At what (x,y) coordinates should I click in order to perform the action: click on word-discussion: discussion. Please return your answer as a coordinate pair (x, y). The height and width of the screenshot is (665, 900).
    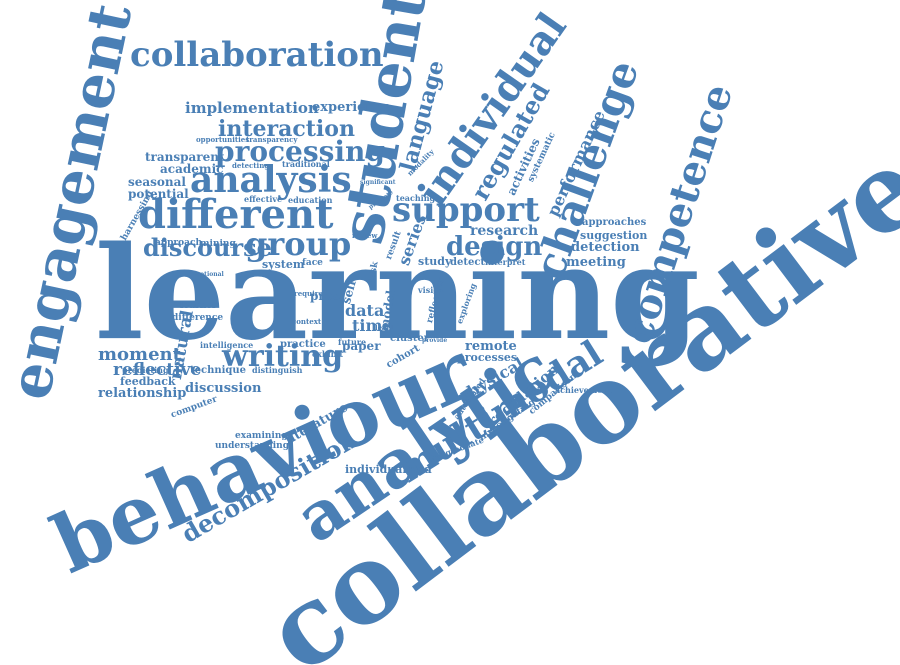
    Looking at the image, I should click on (223, 388).